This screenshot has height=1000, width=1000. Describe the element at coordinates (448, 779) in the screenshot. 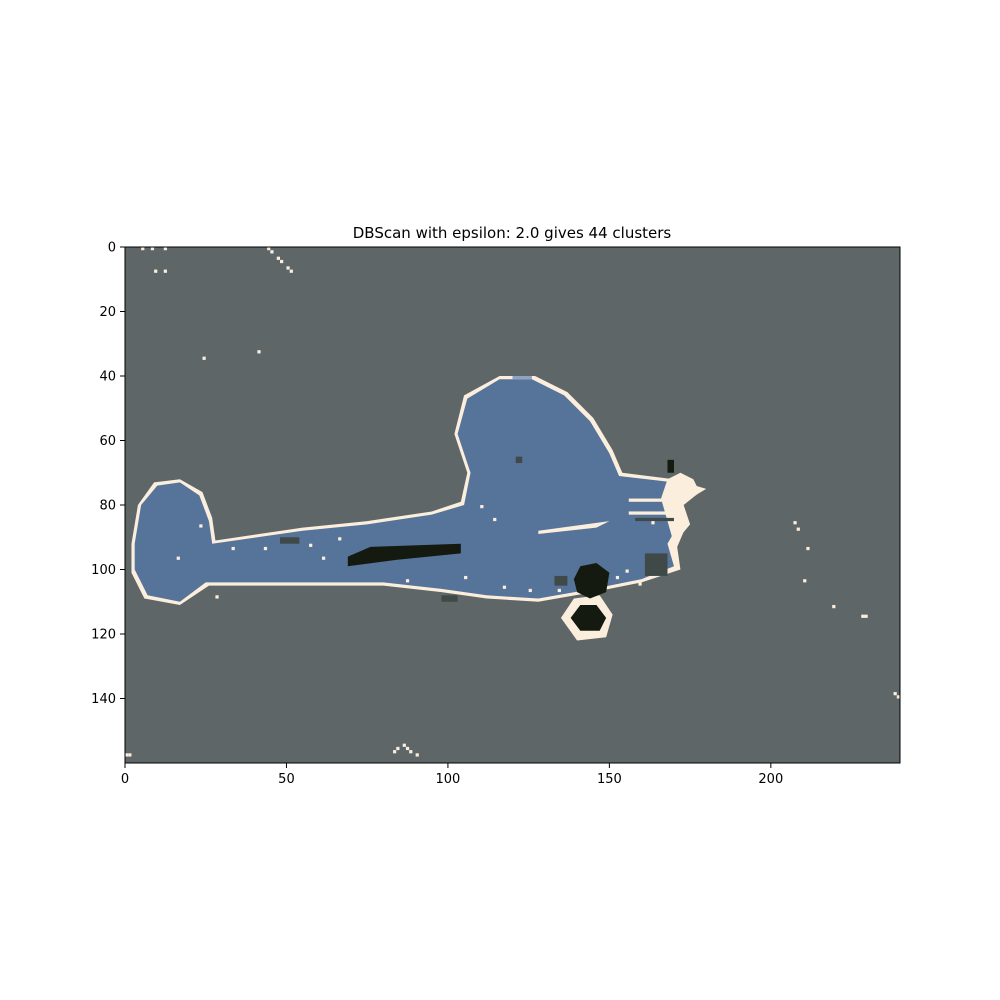

I see `x-tick-label: 100` at that location.